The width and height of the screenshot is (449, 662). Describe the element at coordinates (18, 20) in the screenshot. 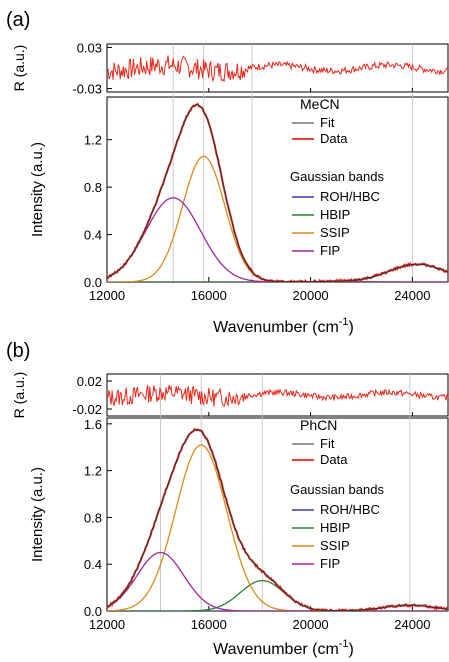

I see `panel-label: (a)` at that location.